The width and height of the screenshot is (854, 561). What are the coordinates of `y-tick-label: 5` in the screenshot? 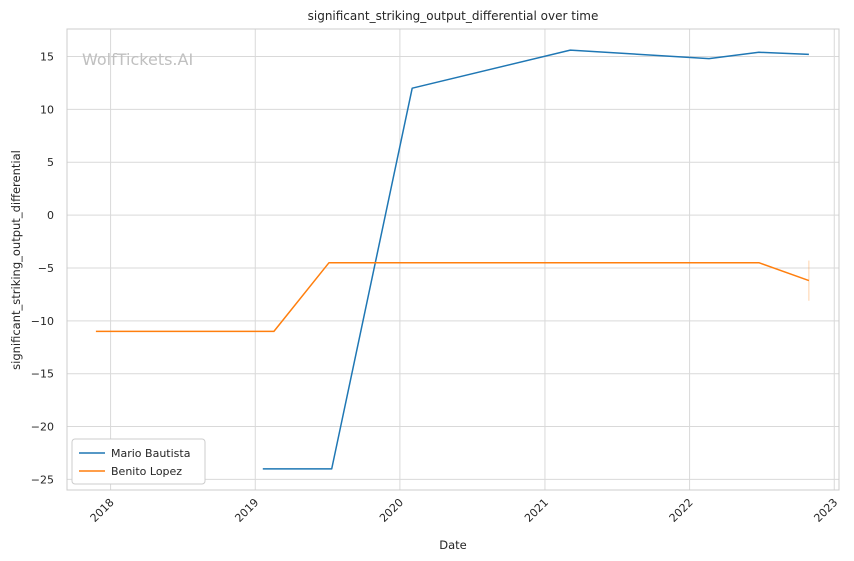 It's located at (50, 162).